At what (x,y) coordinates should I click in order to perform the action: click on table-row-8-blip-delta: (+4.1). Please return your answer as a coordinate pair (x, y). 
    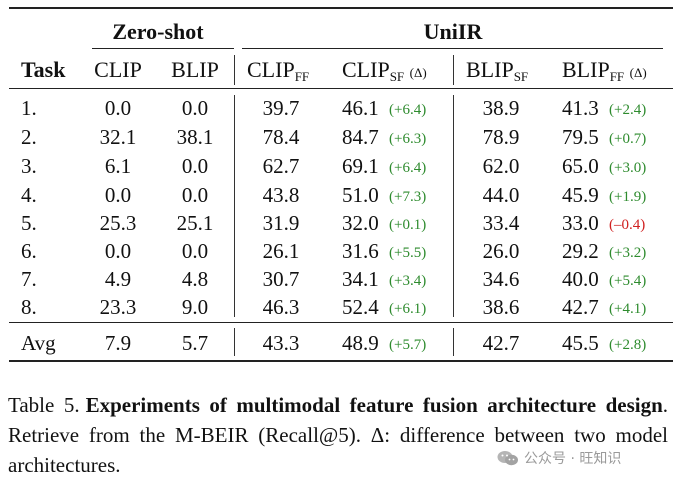
    Looking at the image, I should click on (628, 309).